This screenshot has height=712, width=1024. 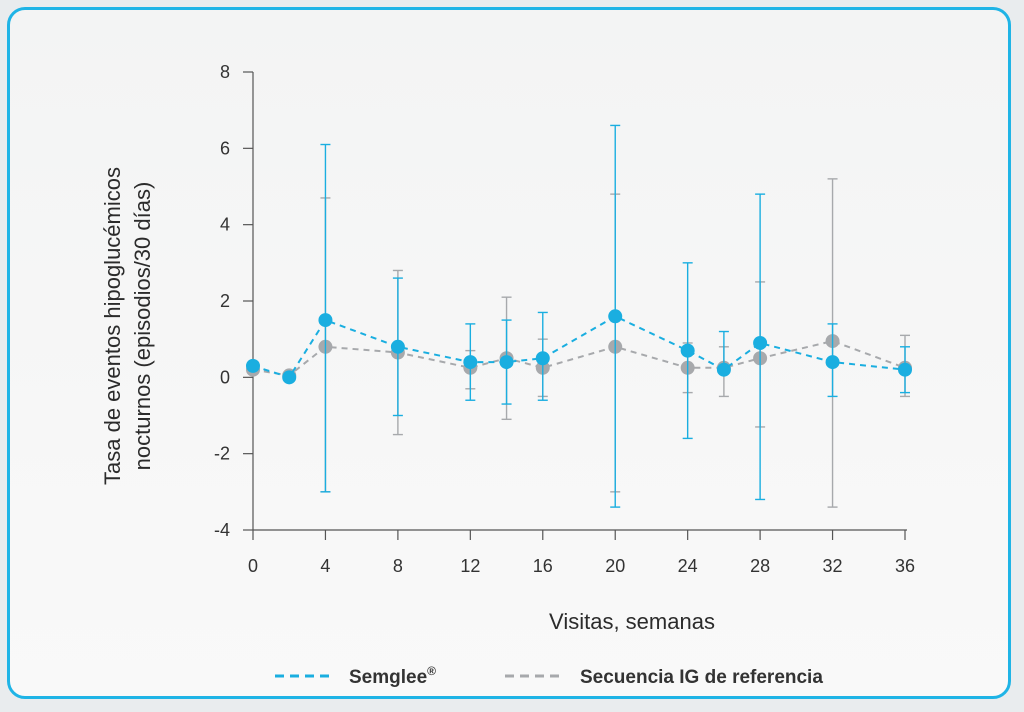 What do you see at coordinates (688, 566) in the screenshot?
I see `x-tick-label: 24` at bounding box center [688, 566].